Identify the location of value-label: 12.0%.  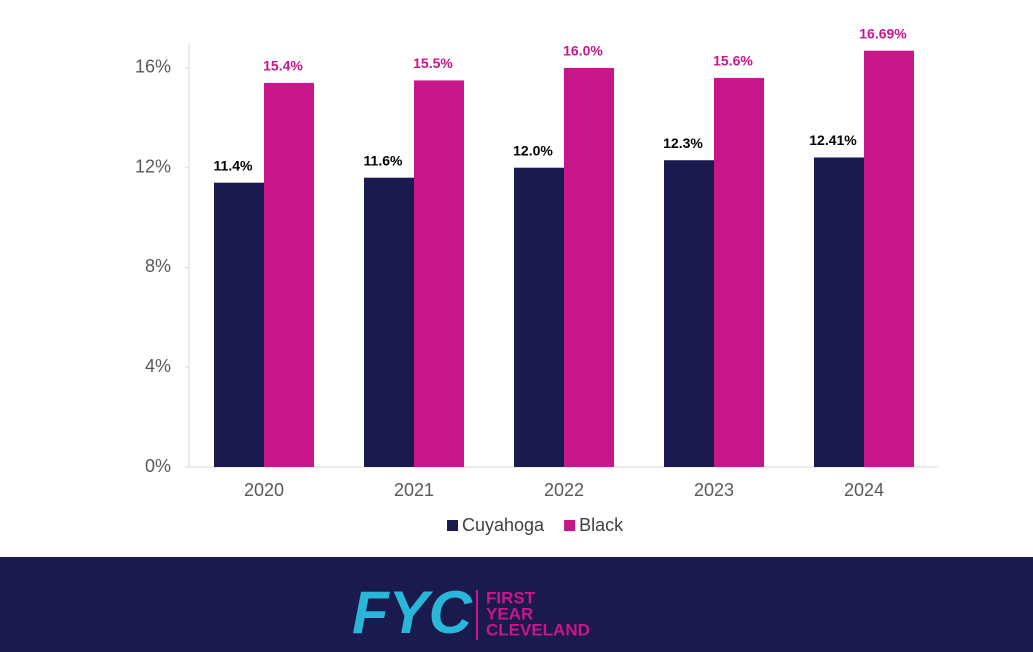
(533, 150).